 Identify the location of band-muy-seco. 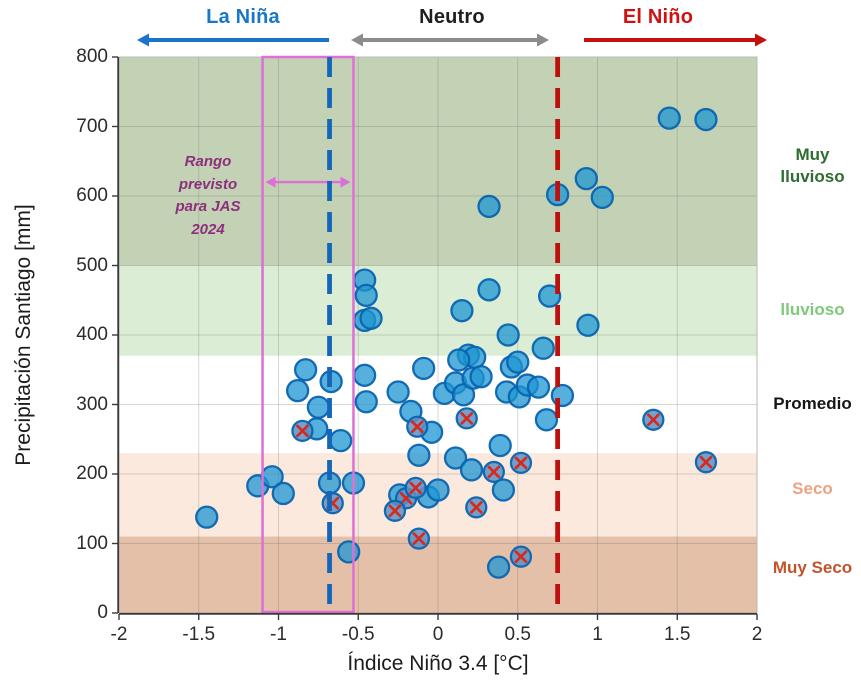
(438, 574).